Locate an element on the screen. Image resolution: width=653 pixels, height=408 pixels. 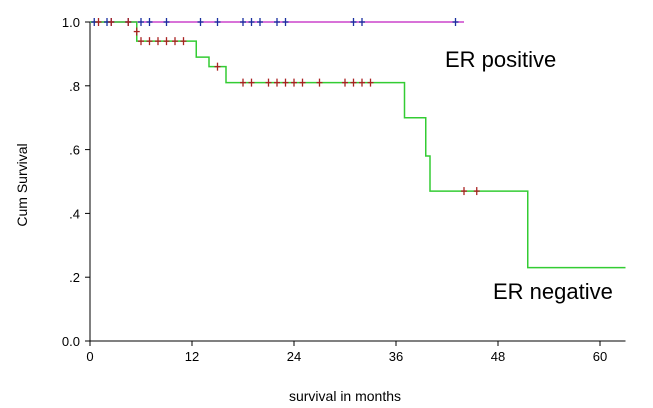
y-tick-label: .2 is located at coordinates (74, 277).